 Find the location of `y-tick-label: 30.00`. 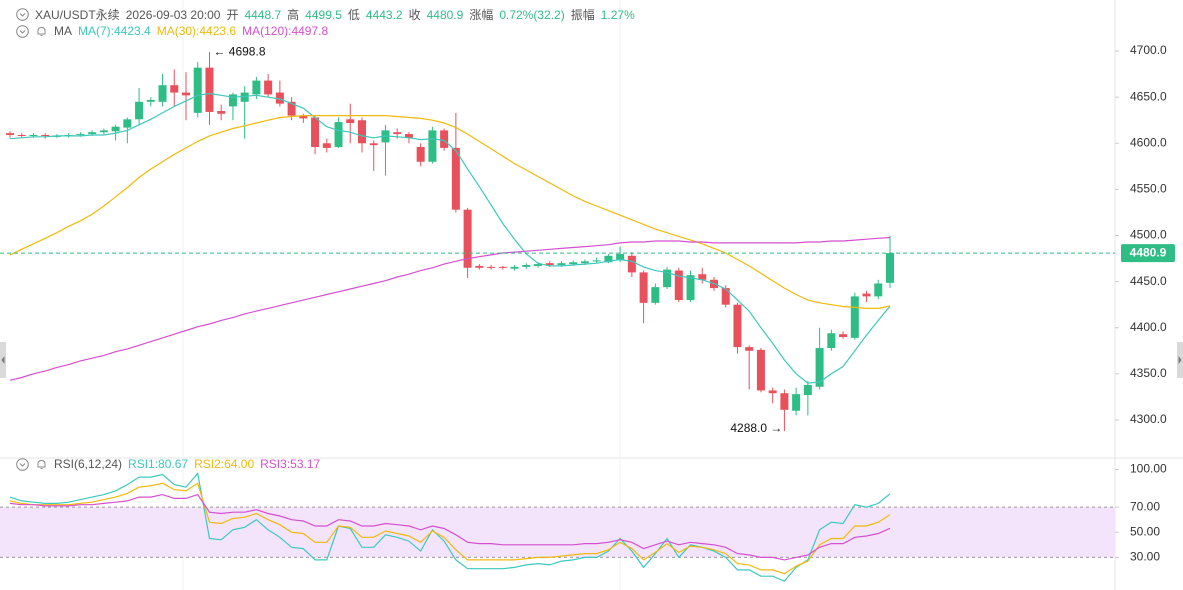

y-tick-label: 30.00 is located at coordinates (1145, 557).